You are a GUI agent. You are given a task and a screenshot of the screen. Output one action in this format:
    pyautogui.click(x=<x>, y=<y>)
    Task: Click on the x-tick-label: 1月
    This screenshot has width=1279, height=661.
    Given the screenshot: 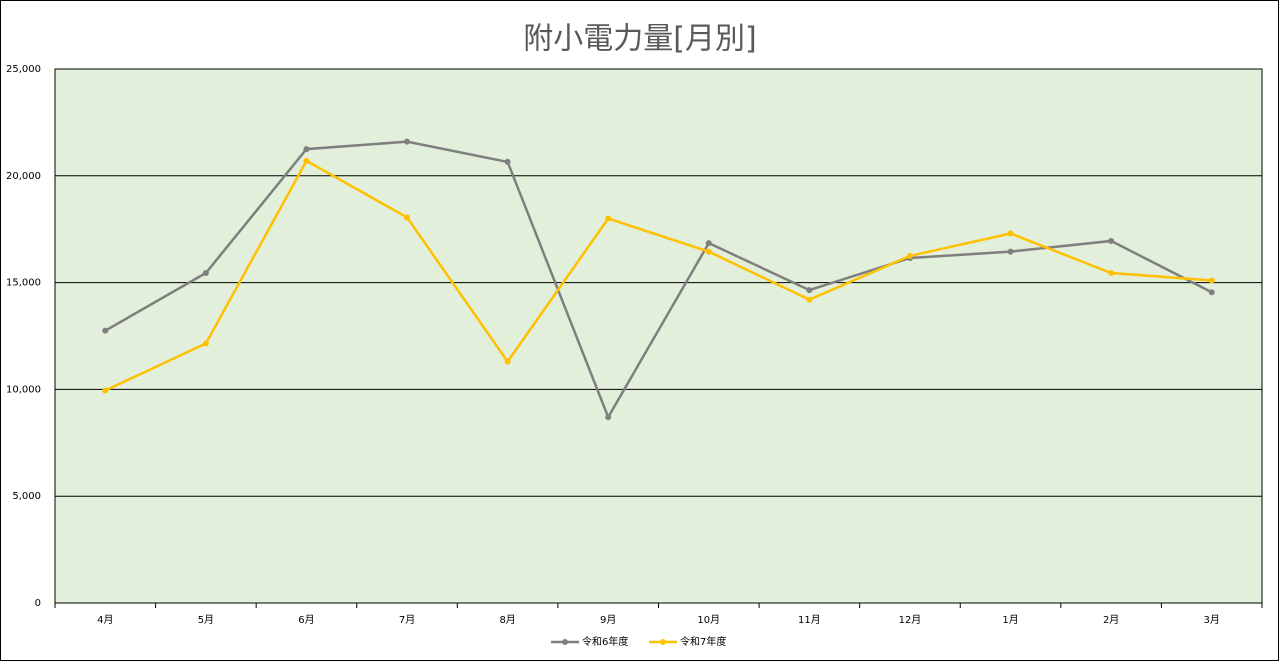 What is the action you would take?
    pyautogui.click(x=1010, y=620)
    